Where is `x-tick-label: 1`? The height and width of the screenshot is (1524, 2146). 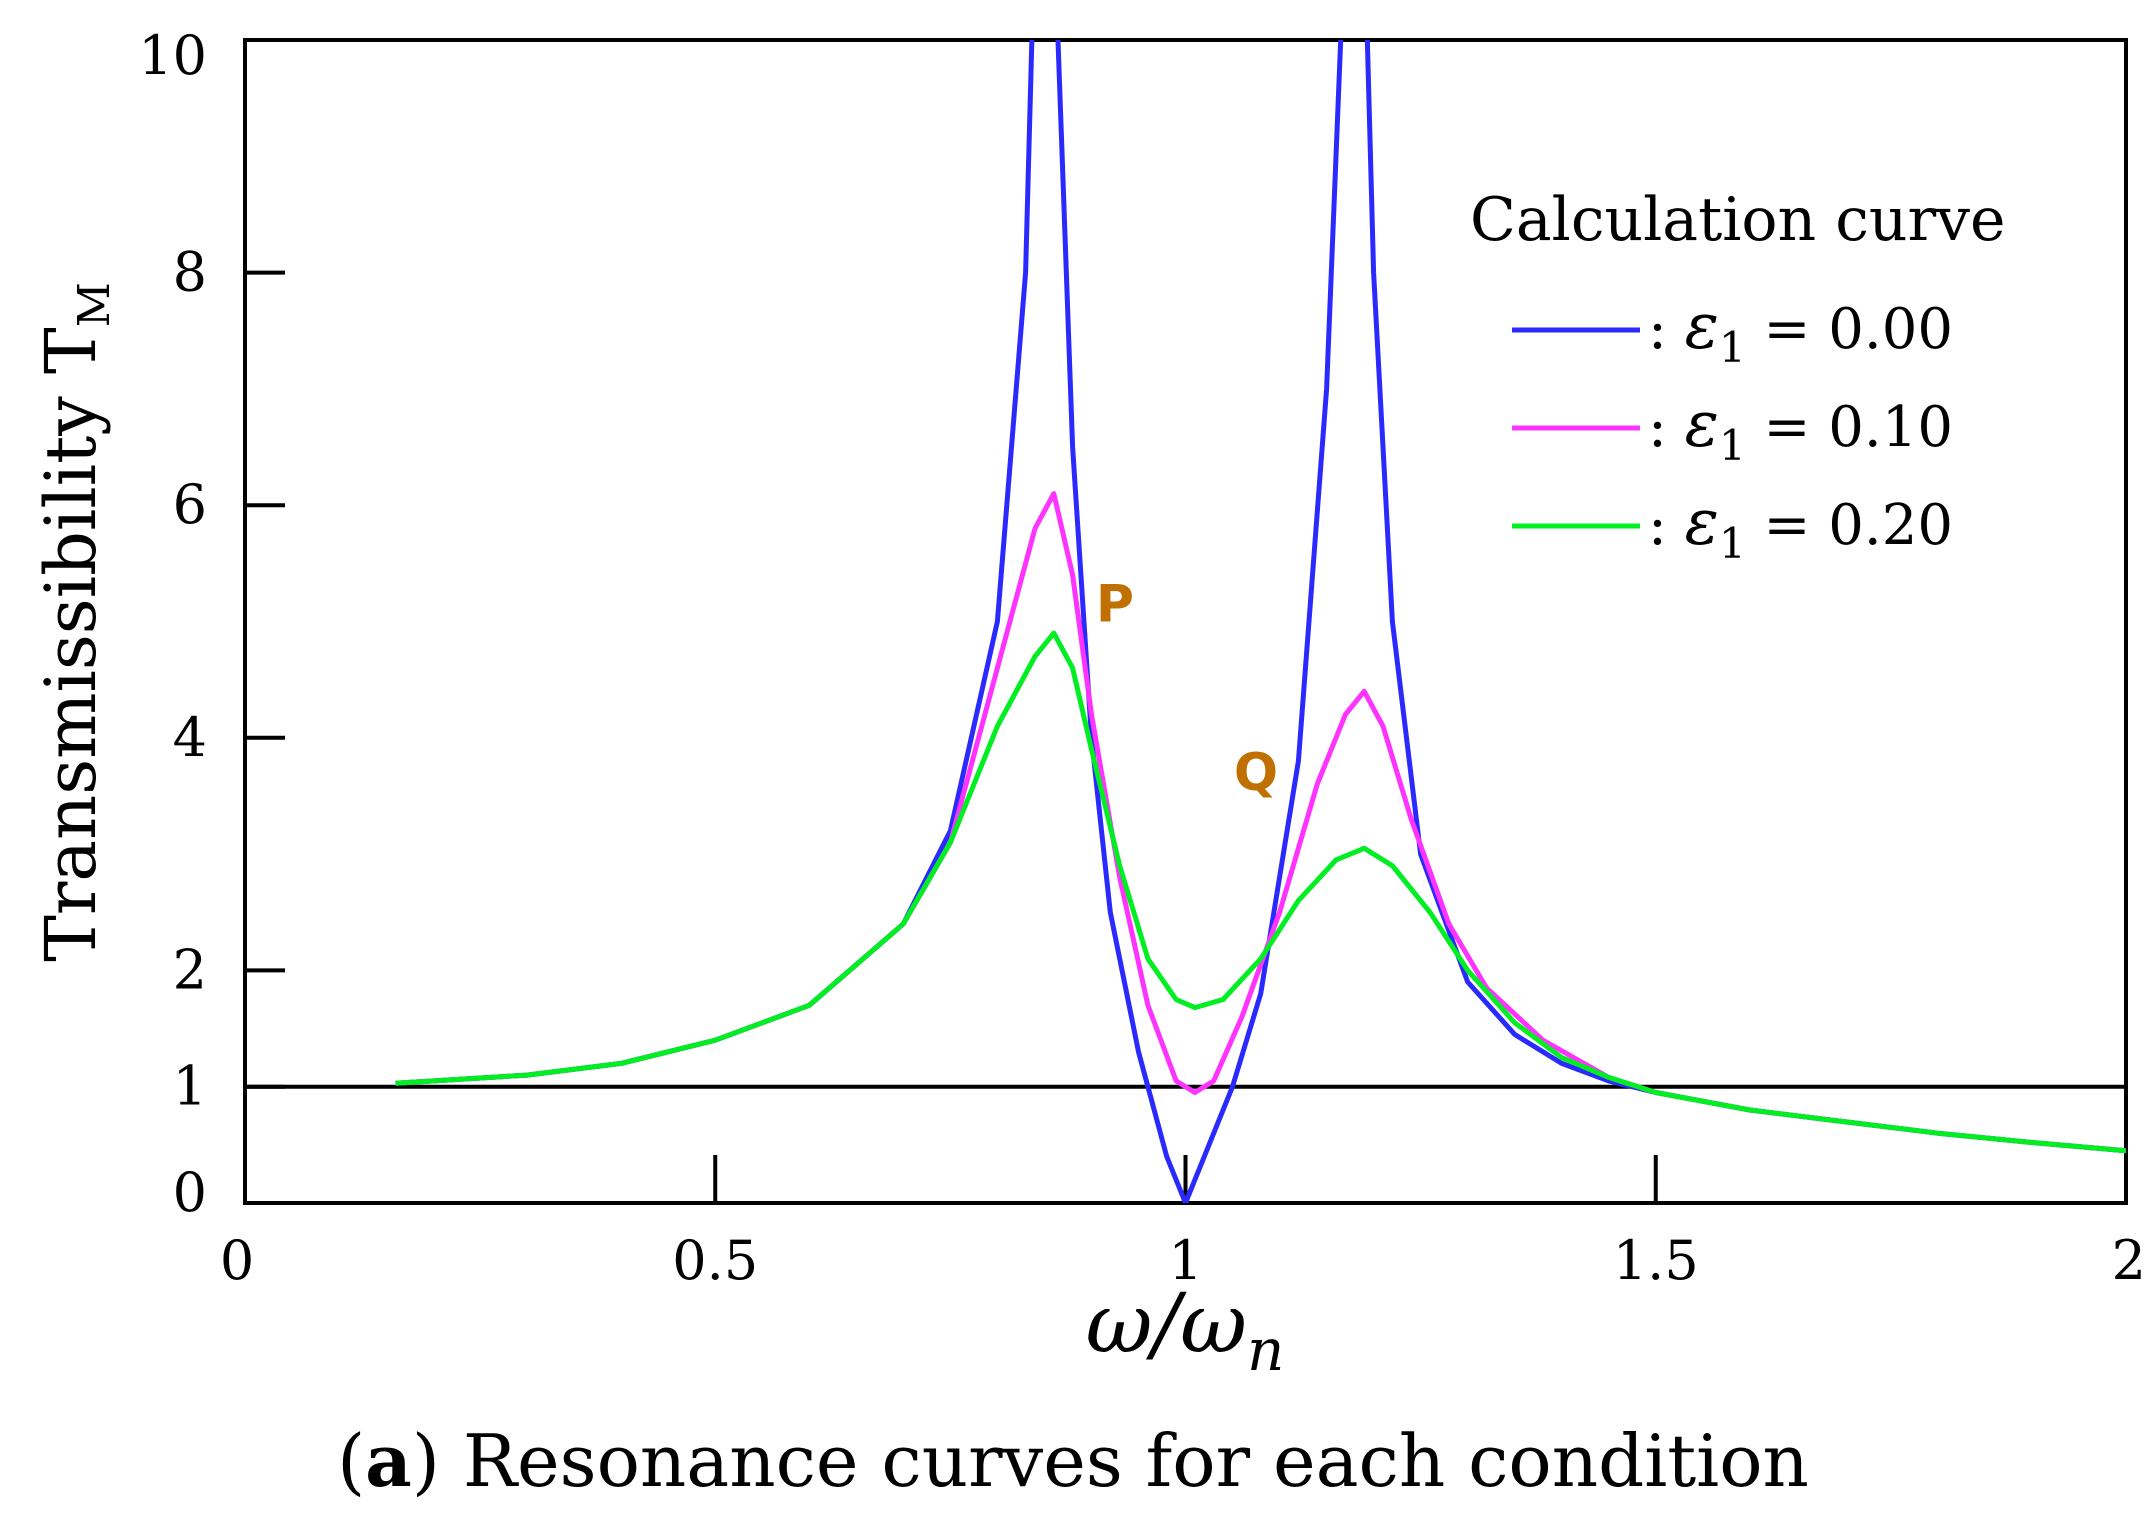 x-tick-label: 1 is located at coordinates (1185, 1260).